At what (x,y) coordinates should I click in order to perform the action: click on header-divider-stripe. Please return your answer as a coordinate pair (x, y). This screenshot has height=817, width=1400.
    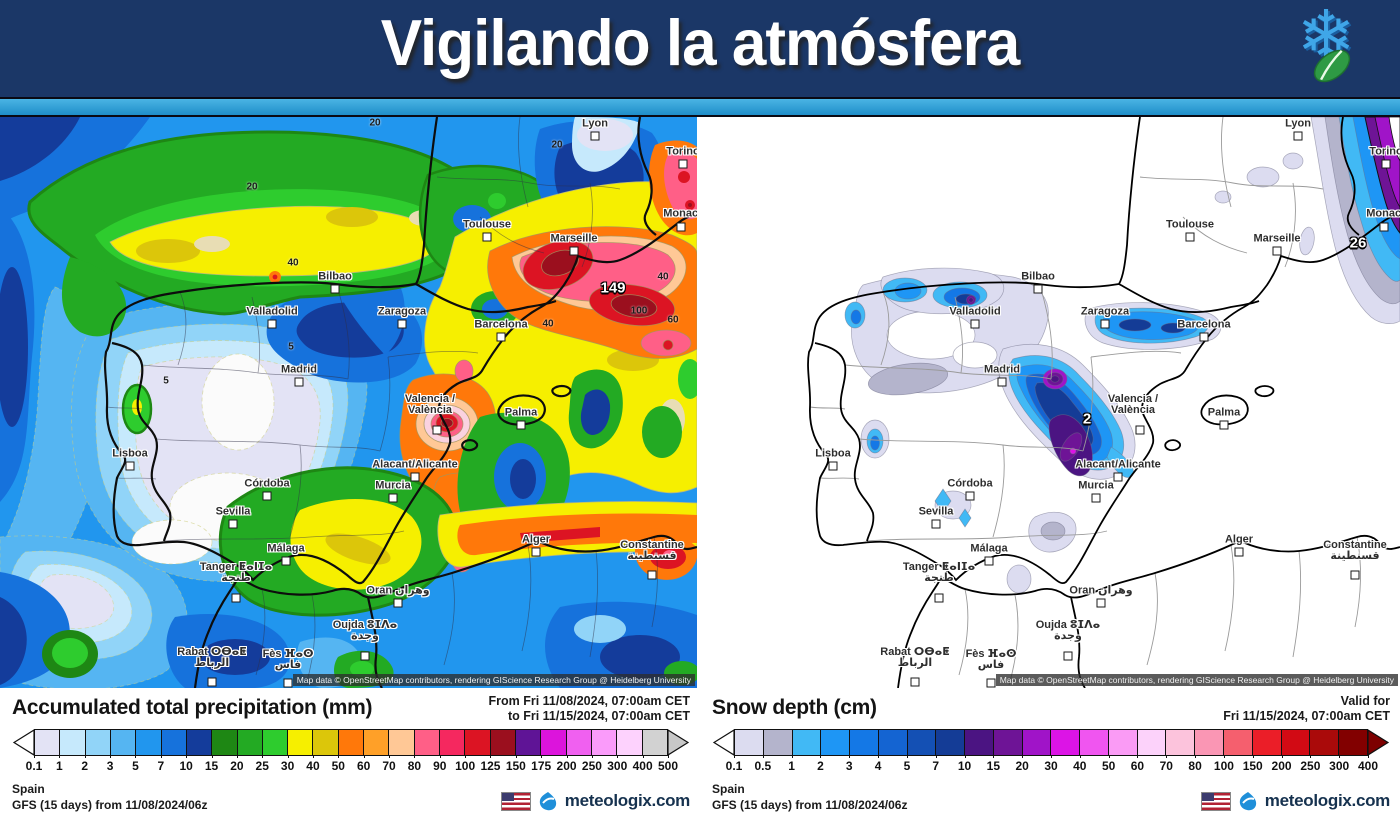
    Looking at the image, I should click on (700, 107).